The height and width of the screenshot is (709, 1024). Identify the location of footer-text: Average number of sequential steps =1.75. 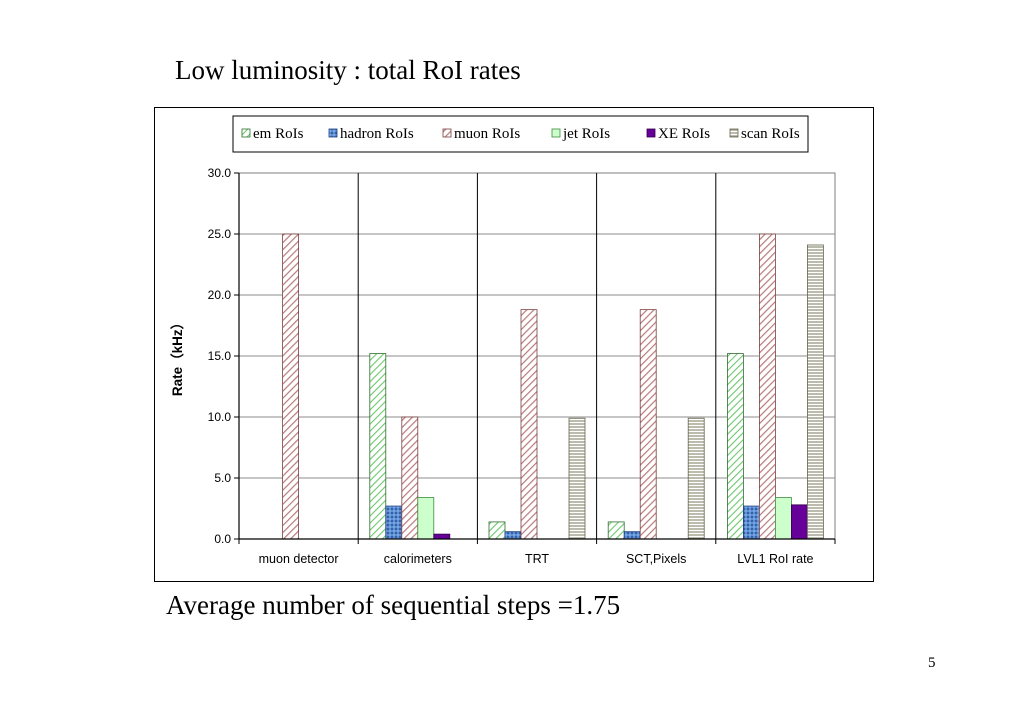
(393, 605).